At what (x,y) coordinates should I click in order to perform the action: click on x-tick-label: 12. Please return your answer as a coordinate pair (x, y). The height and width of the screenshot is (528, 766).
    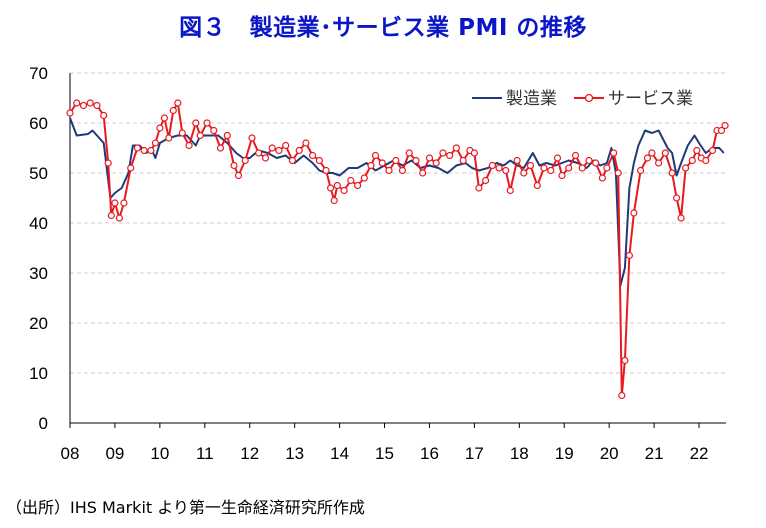
    Looking at the image, I should click on (249, 453).